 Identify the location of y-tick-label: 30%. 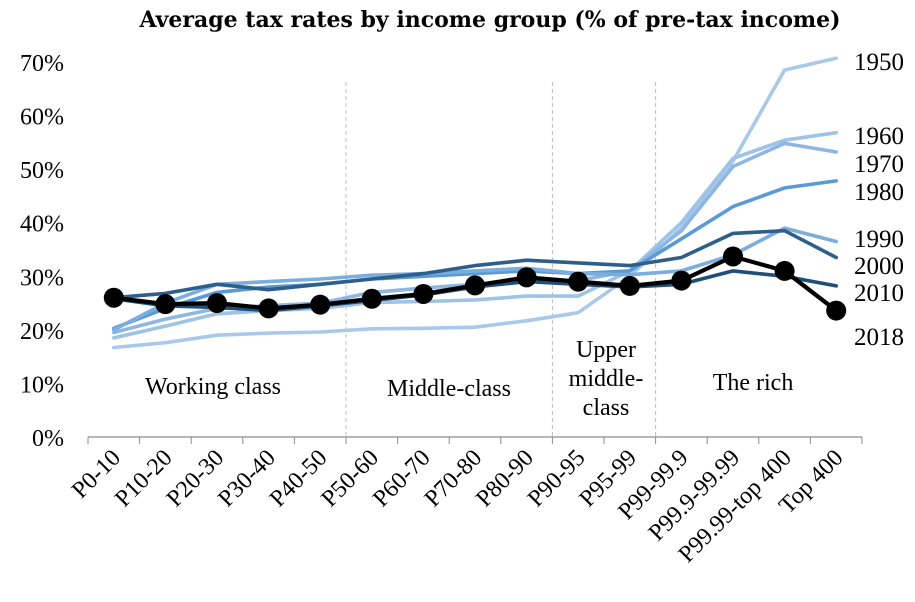
(42, 278).